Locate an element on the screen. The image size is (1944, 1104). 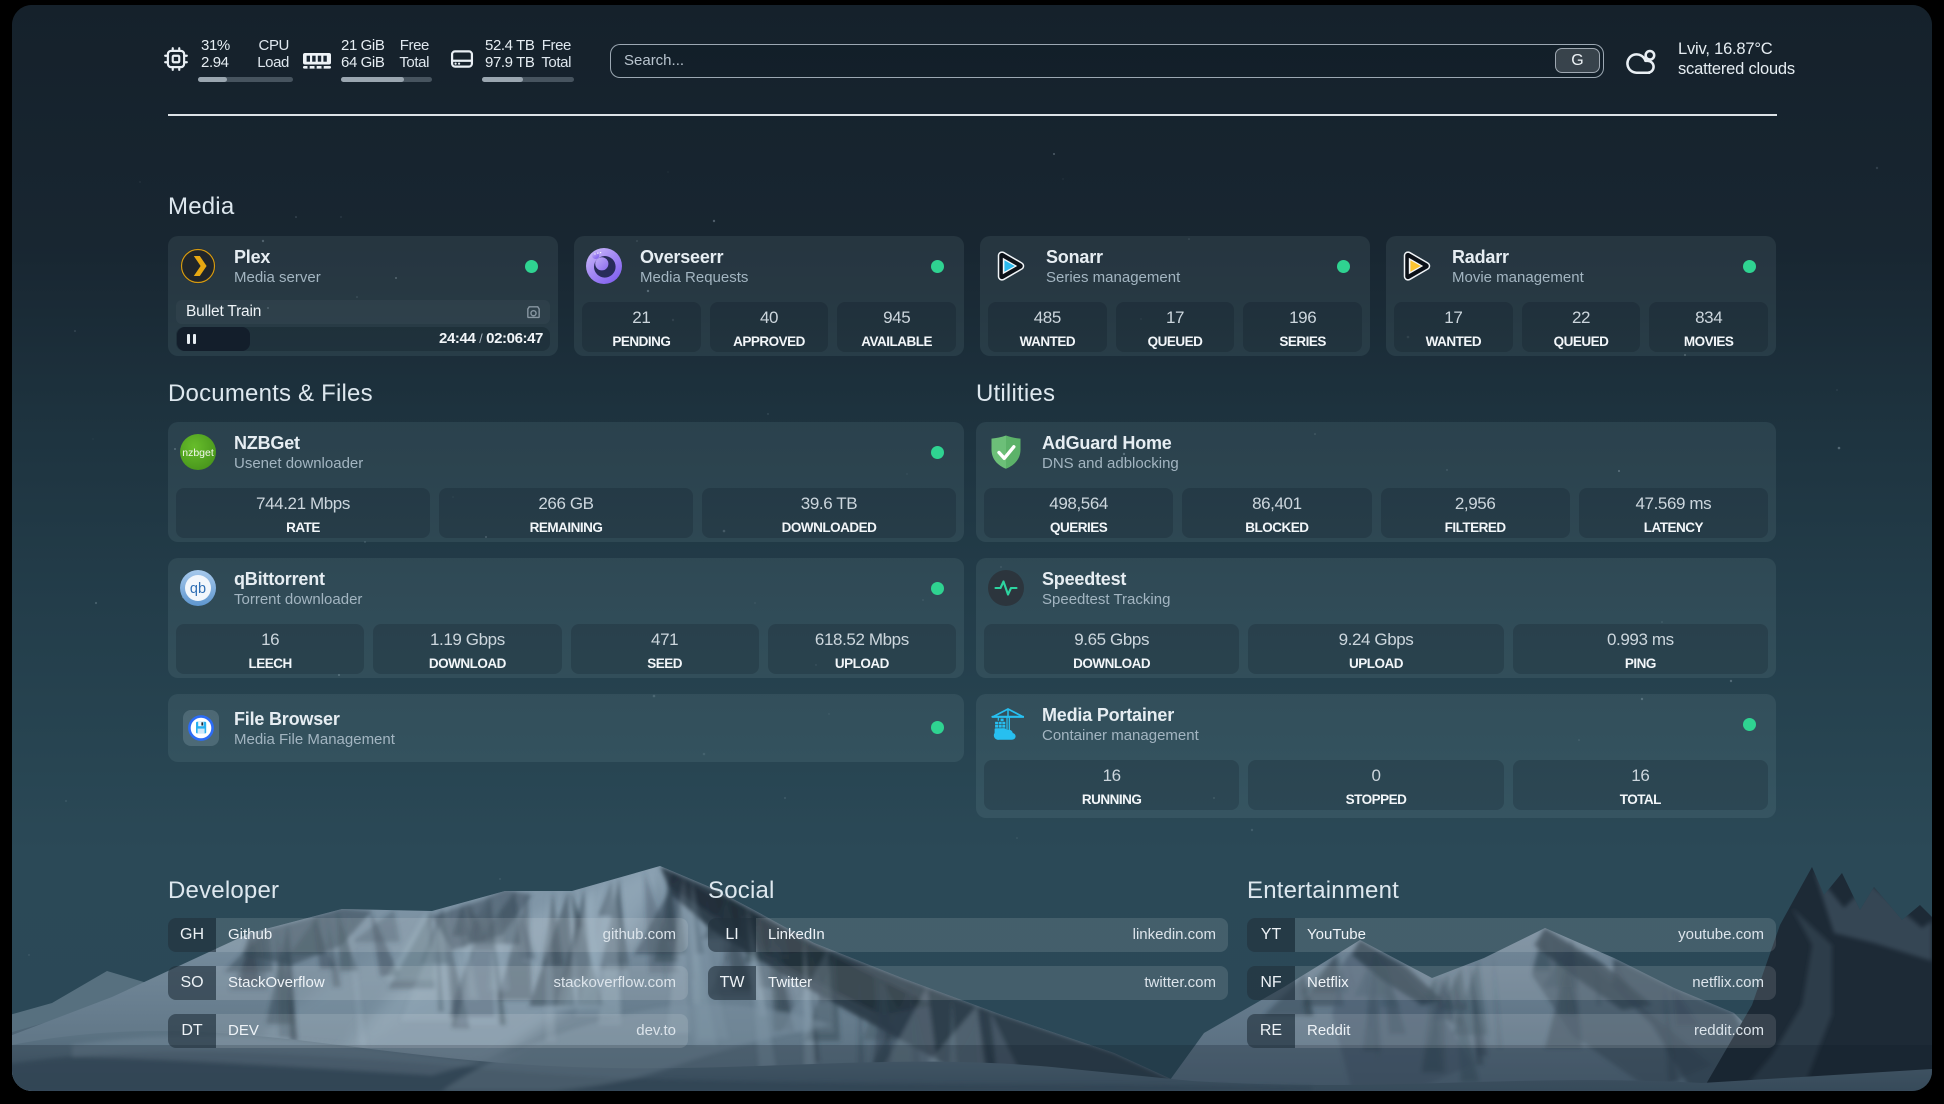
svg-text: nzbget is located at coordinates (198, 453).